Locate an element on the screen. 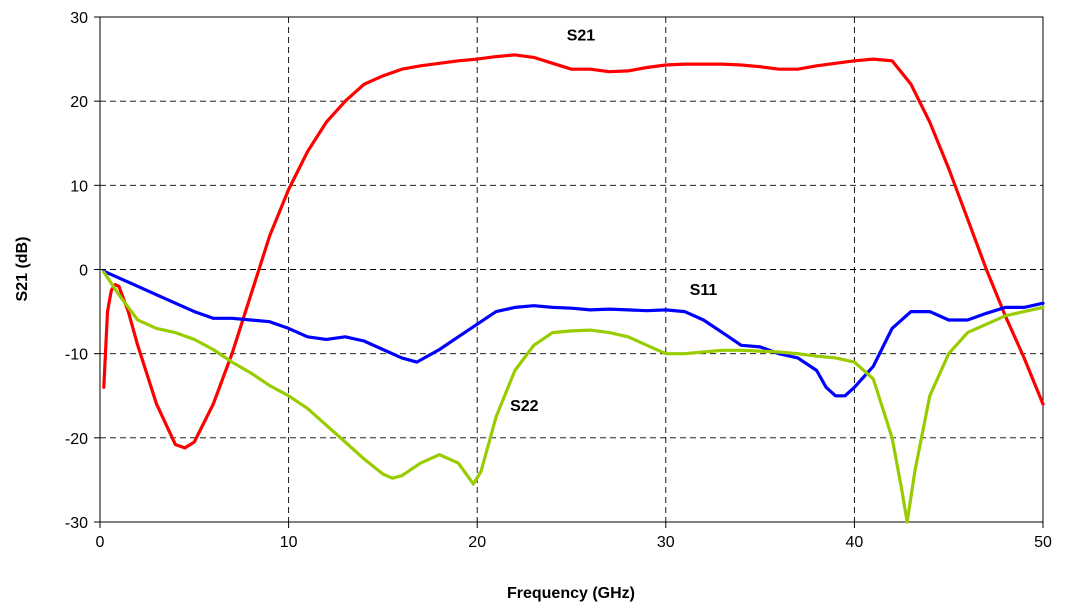  x-tick-label: 20 is located at coordinates (477, 542).